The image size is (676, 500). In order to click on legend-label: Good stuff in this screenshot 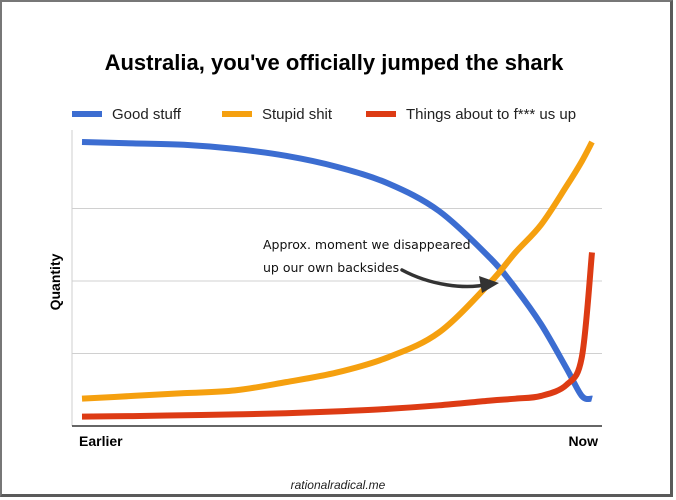, I will do `click(147, 114)`.